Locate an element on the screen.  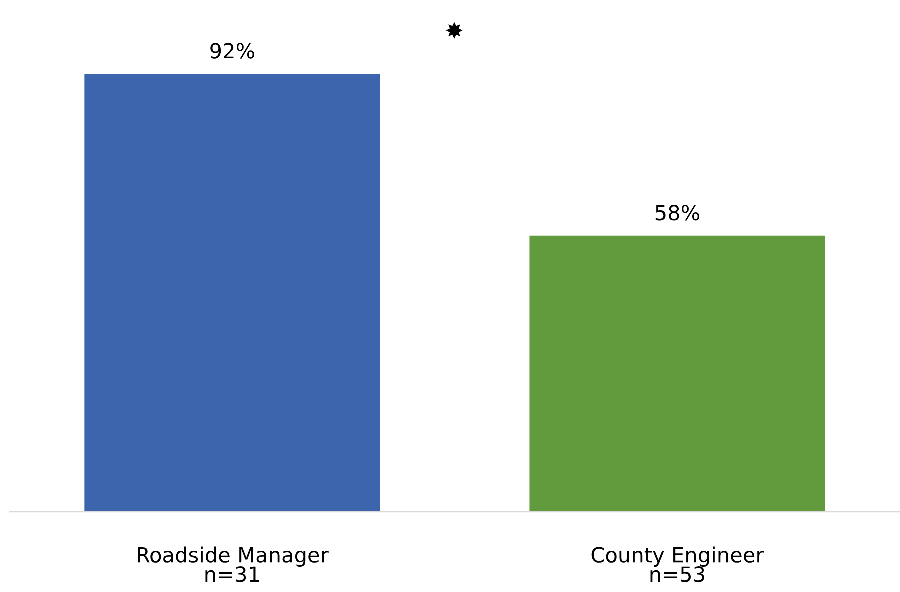
data-label: 58% is located at coordinates (678, 212).